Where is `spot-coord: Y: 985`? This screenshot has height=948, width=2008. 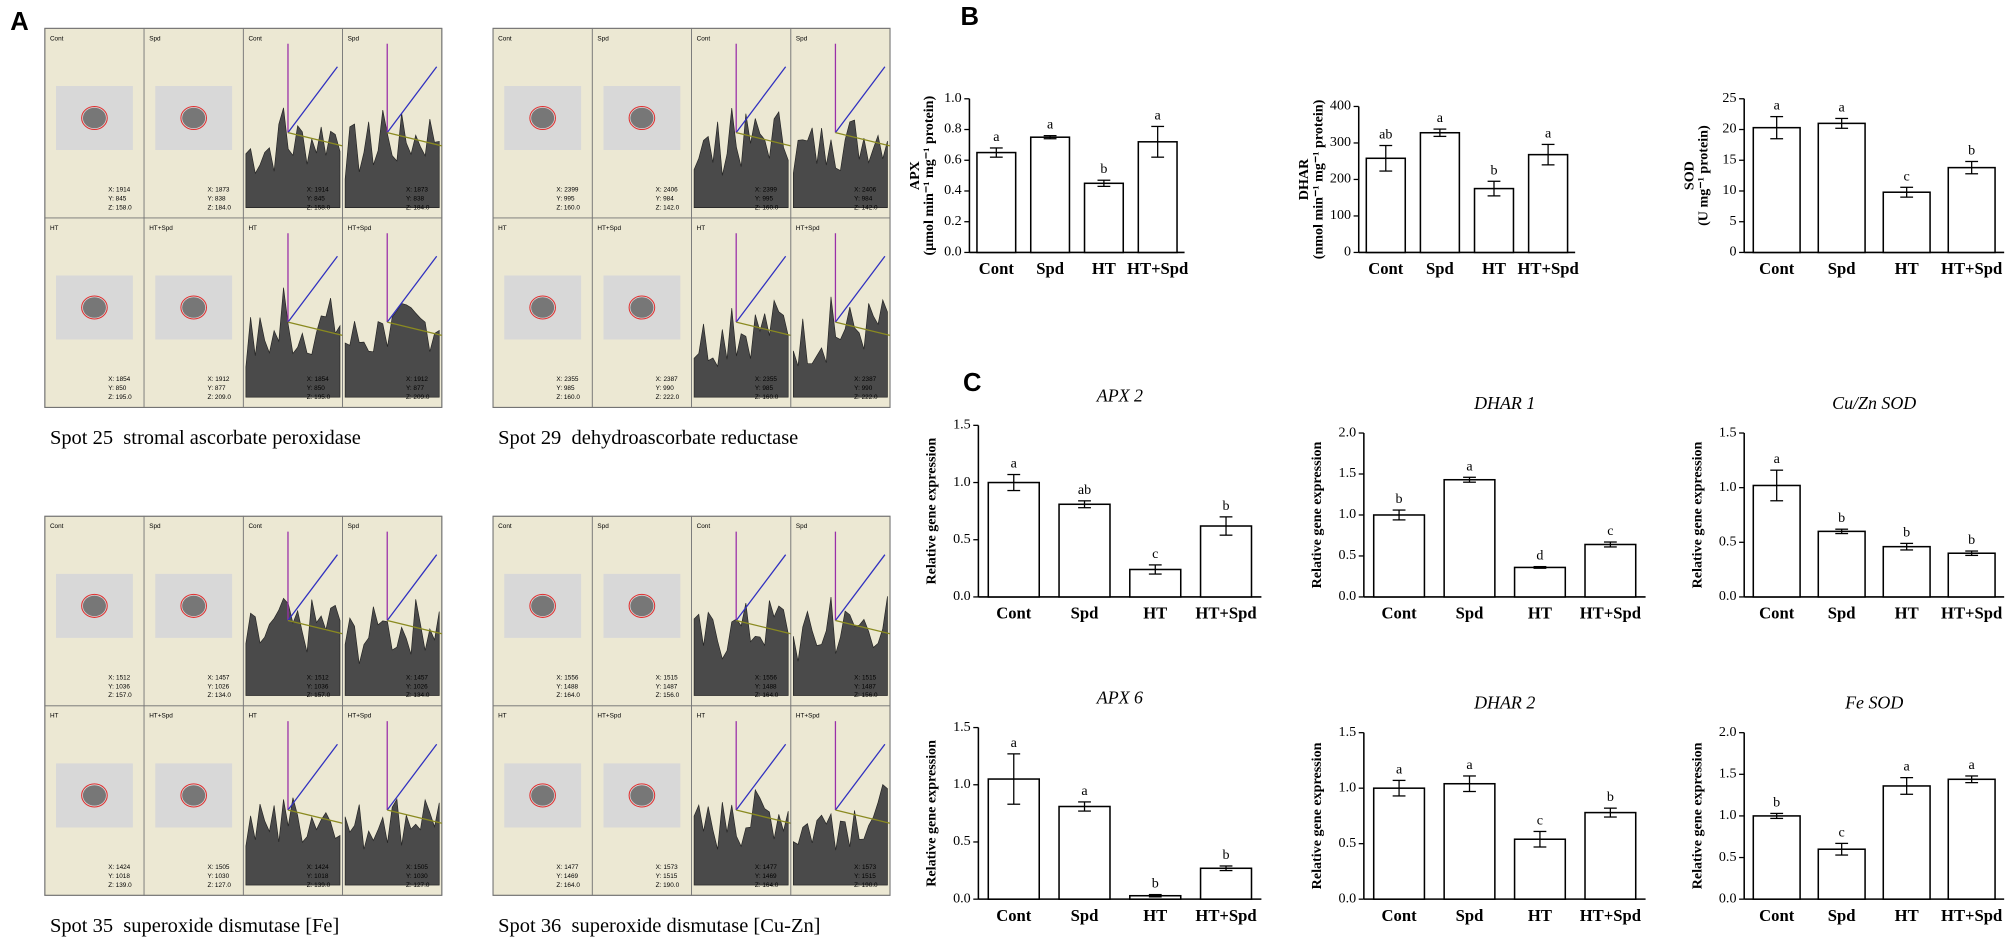
spot-coord: Y: 985 is located at coordinates (565, 388).